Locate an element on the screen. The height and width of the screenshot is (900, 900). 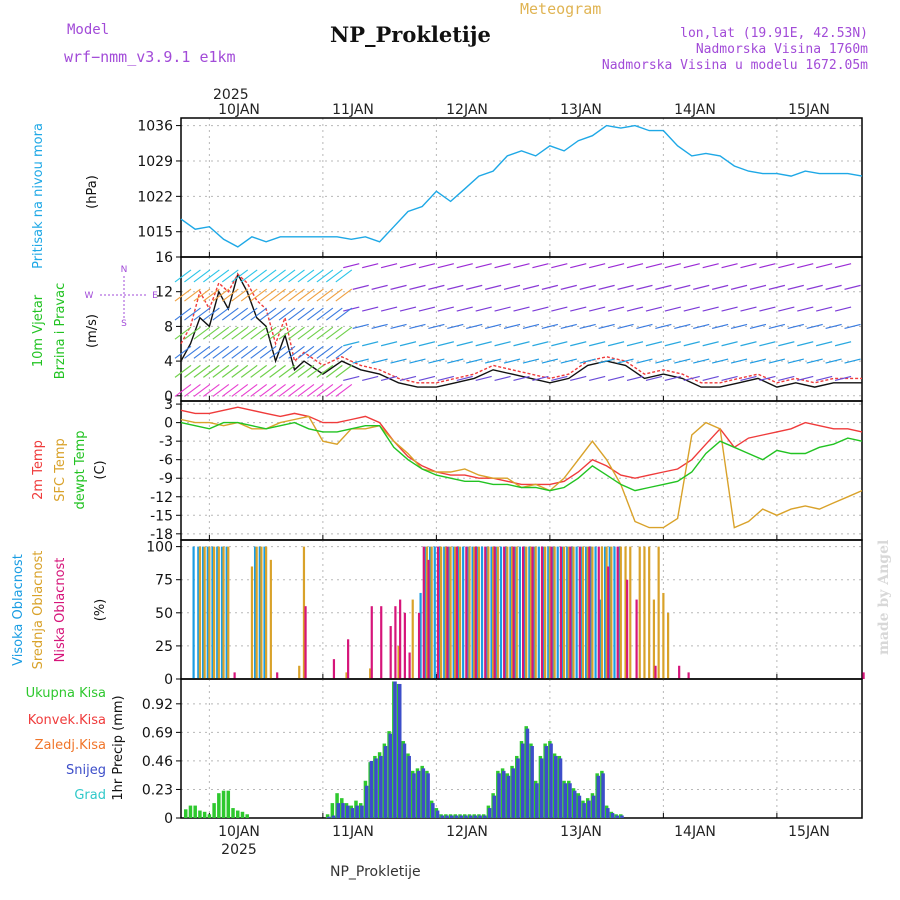
y-tick-label: 0.92 is located at coordinates (157, 705).